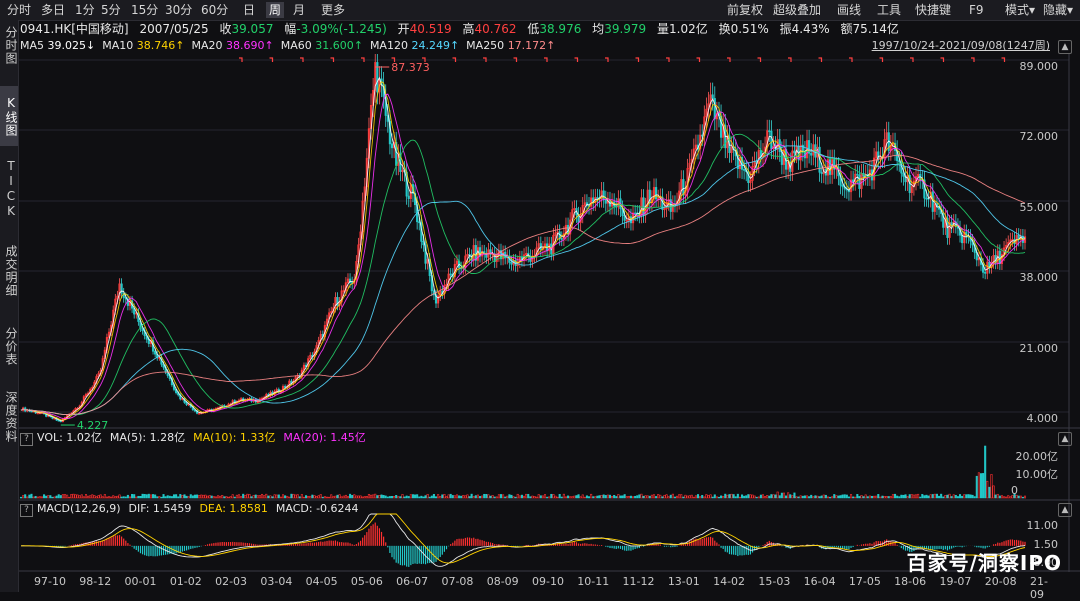 The width and height of the screenshot is (1080, 601). Describe the element at coordinates (74, 29) in the screenshot. I see `stock-code-name: 0941.HK[中国移动]` at that location.